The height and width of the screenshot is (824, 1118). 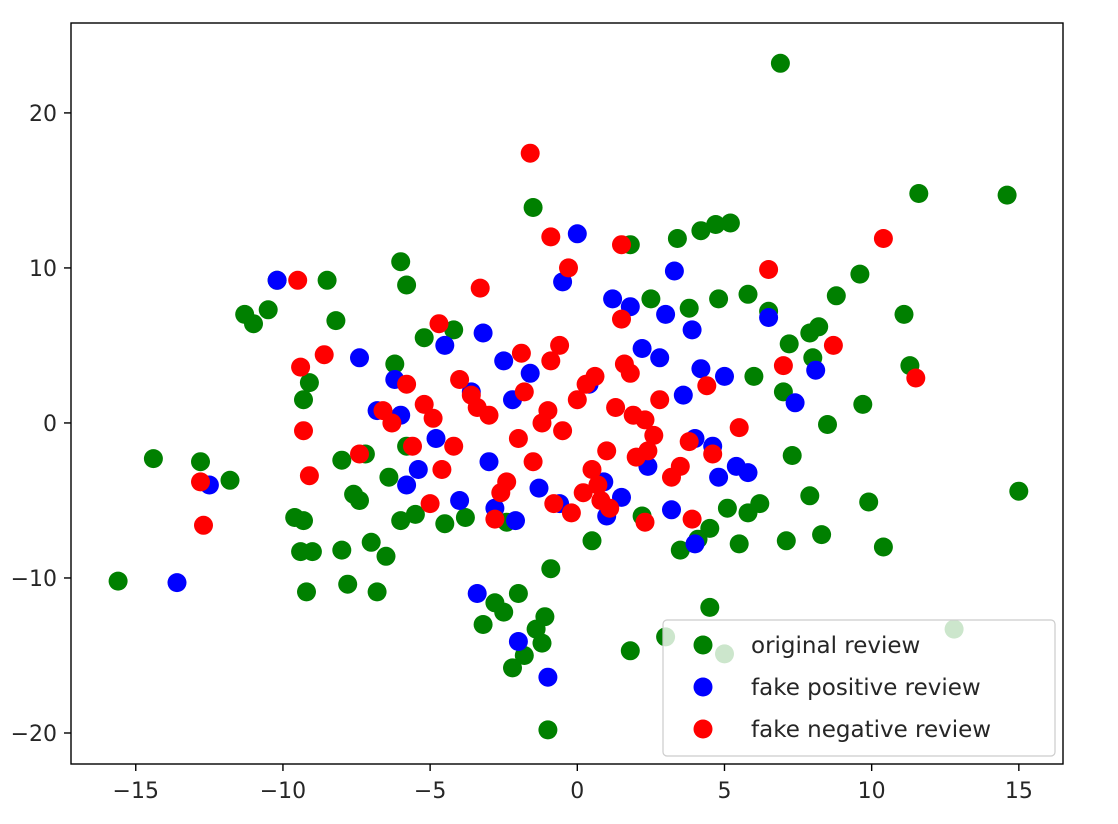 What do you see at coordinates (34, 579) in the screenshot?
I see `y-tick-label: −10` at bounding box center [34, 579].